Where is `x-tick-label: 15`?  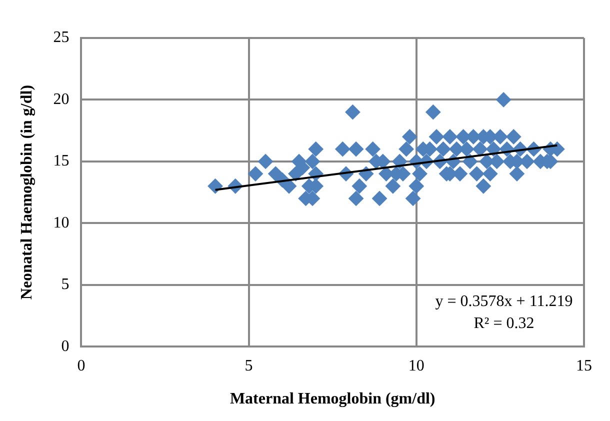
x-tick-label: 15 is located at coordinates (584, 365).